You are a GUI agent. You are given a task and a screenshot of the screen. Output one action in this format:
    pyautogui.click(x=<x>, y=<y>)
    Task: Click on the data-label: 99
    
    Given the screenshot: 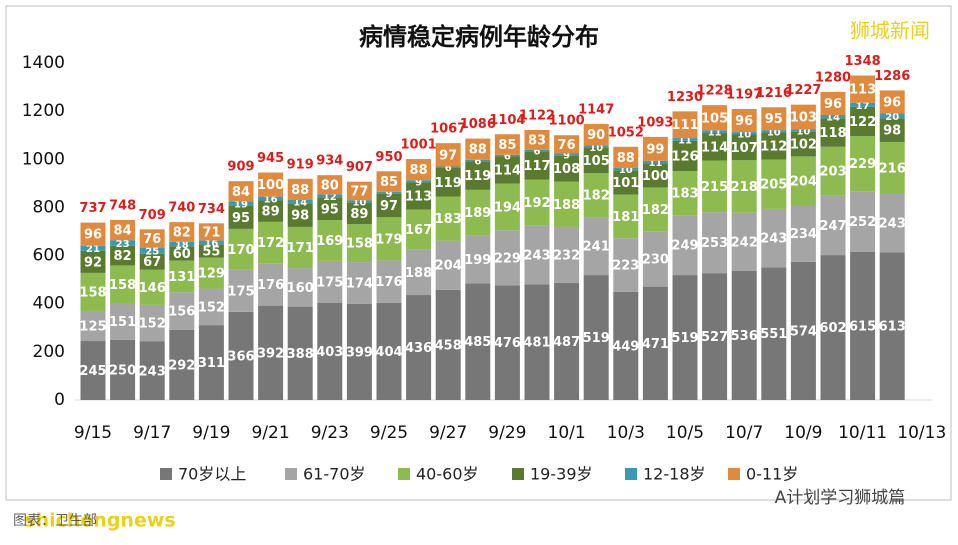 What is the action you would take?
    pyautogui.click(x=655, y=149)
    